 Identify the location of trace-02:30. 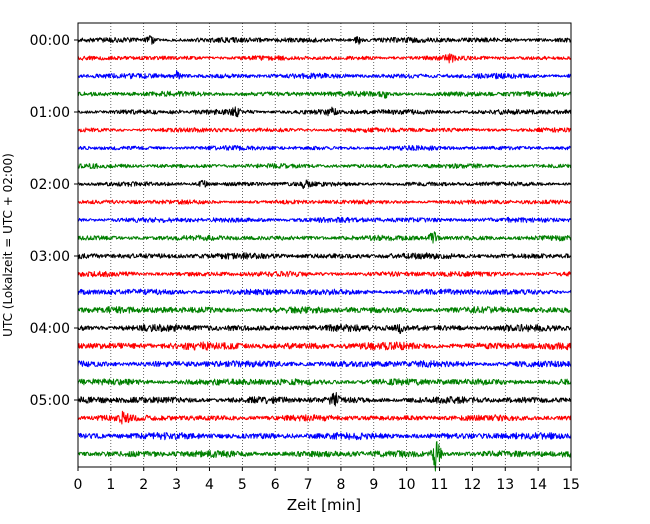
(324, 220).